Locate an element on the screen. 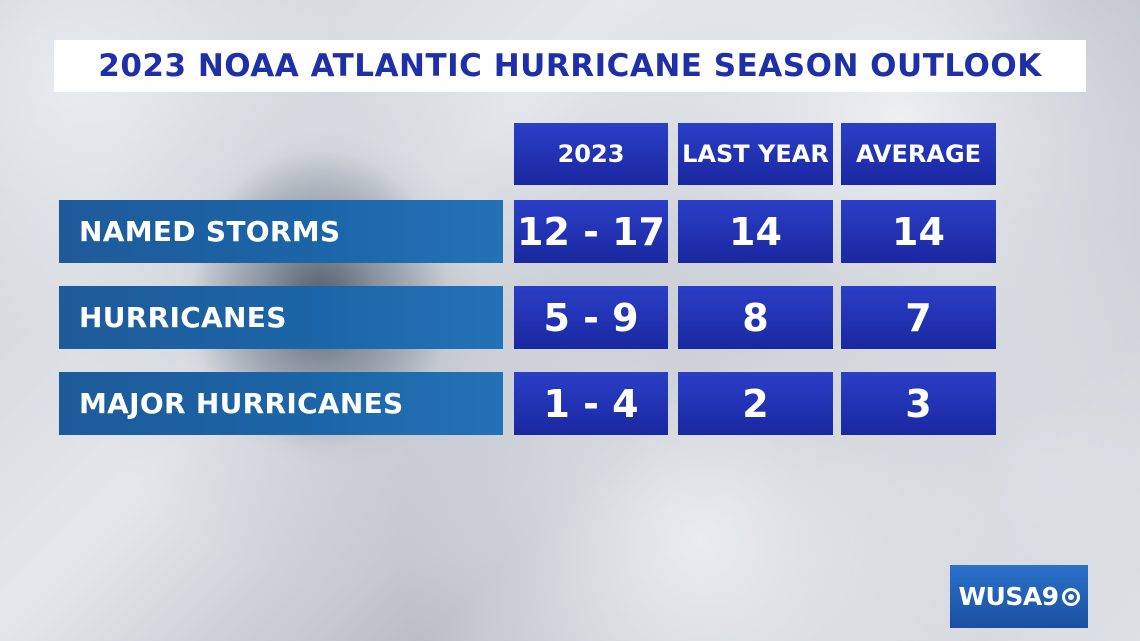 This screenshot has height=641, width=1140. cbs-eye-icon is located at coordinates (1070, 596).